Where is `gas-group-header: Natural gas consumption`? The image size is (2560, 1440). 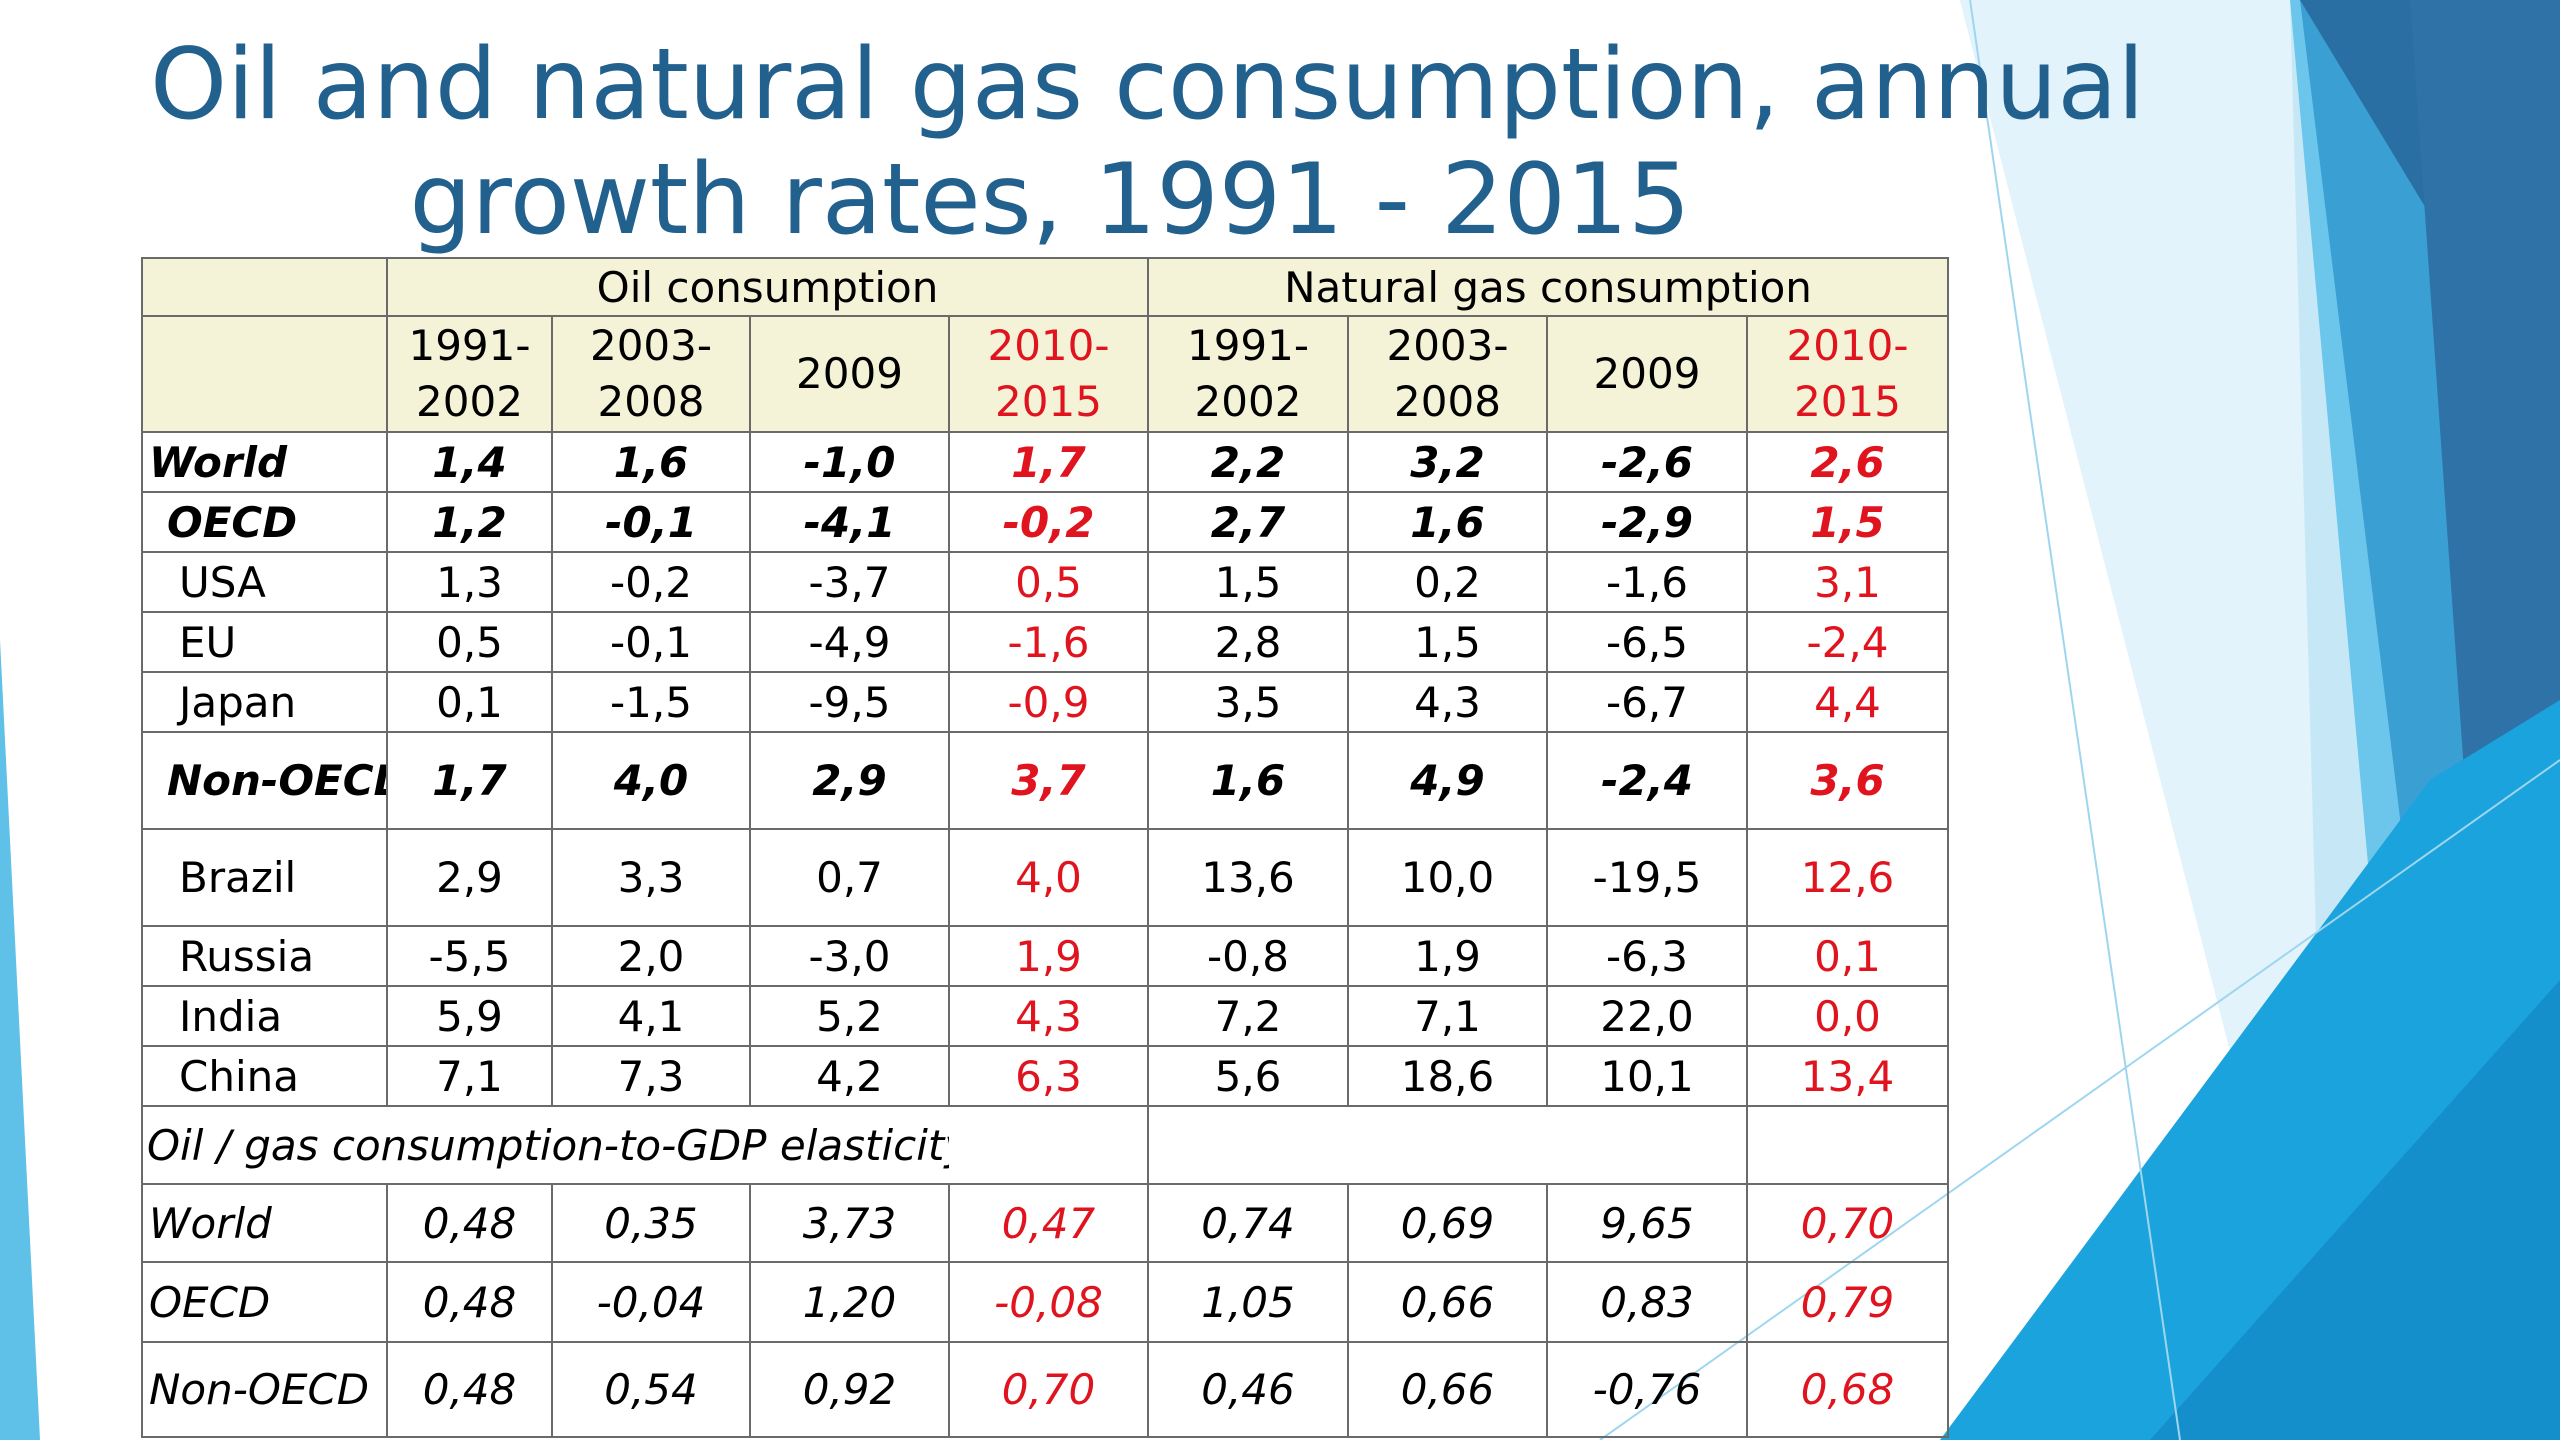 gas-group-header: Natural gas consumption is located at coordinates (1548, 287).